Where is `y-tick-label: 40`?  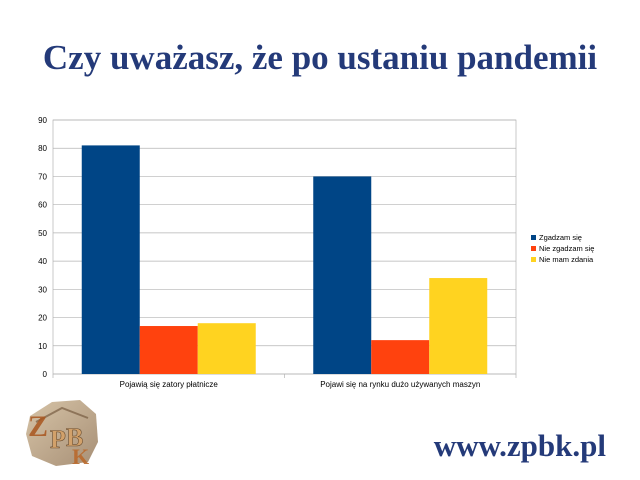 y-tick-label: 40 is located at coordinates (42, 261).